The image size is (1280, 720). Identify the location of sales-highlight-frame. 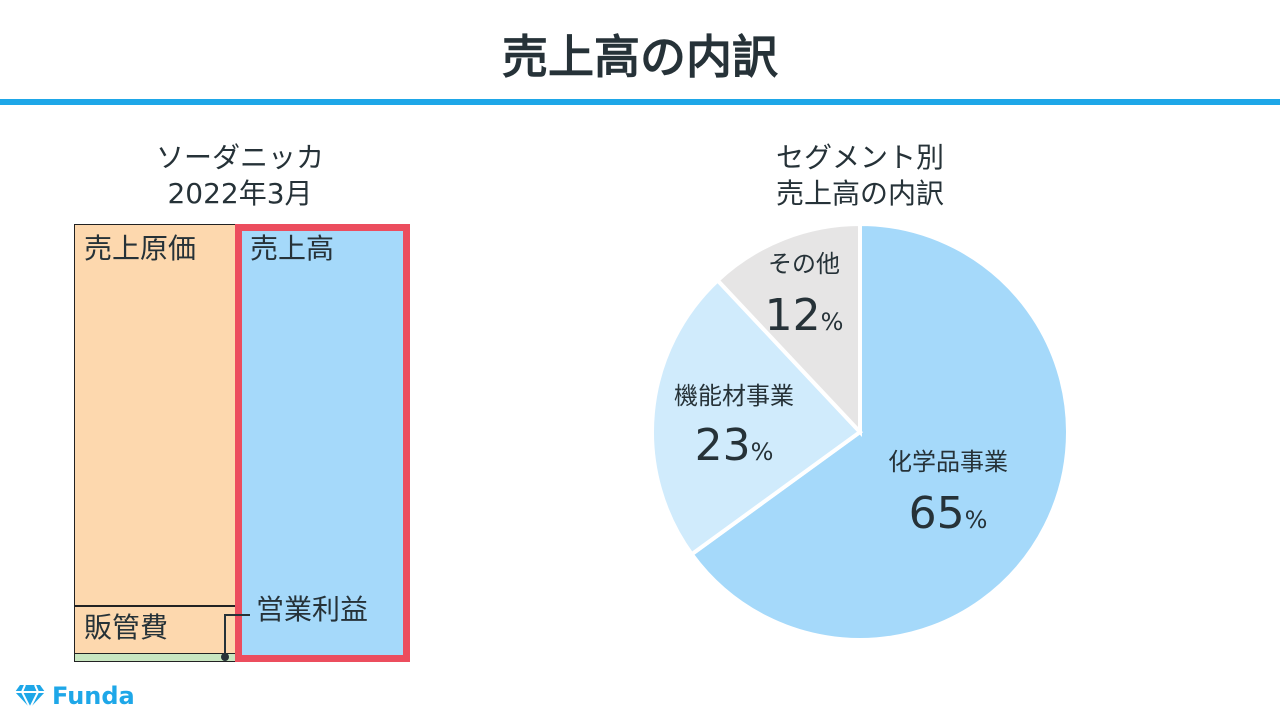
(322, 443).